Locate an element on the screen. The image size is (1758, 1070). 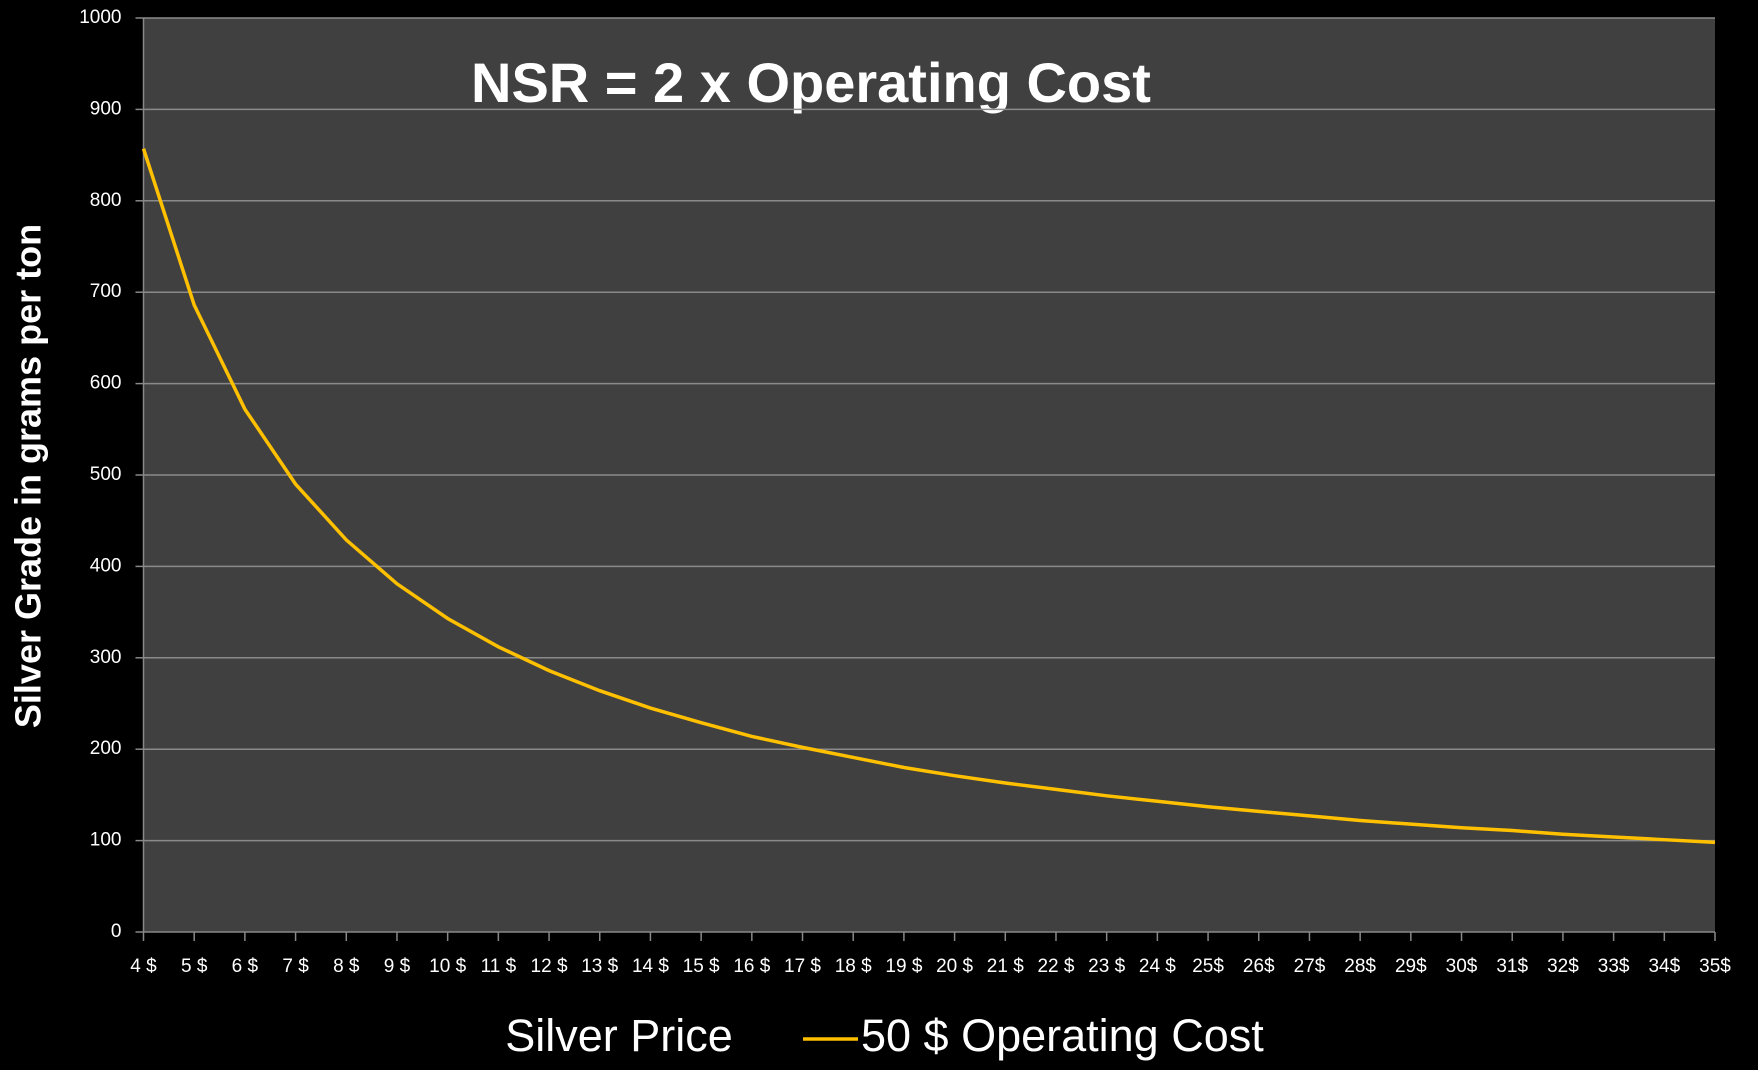
x-tick-label: 32$ is located at coordinates (1563, 966).